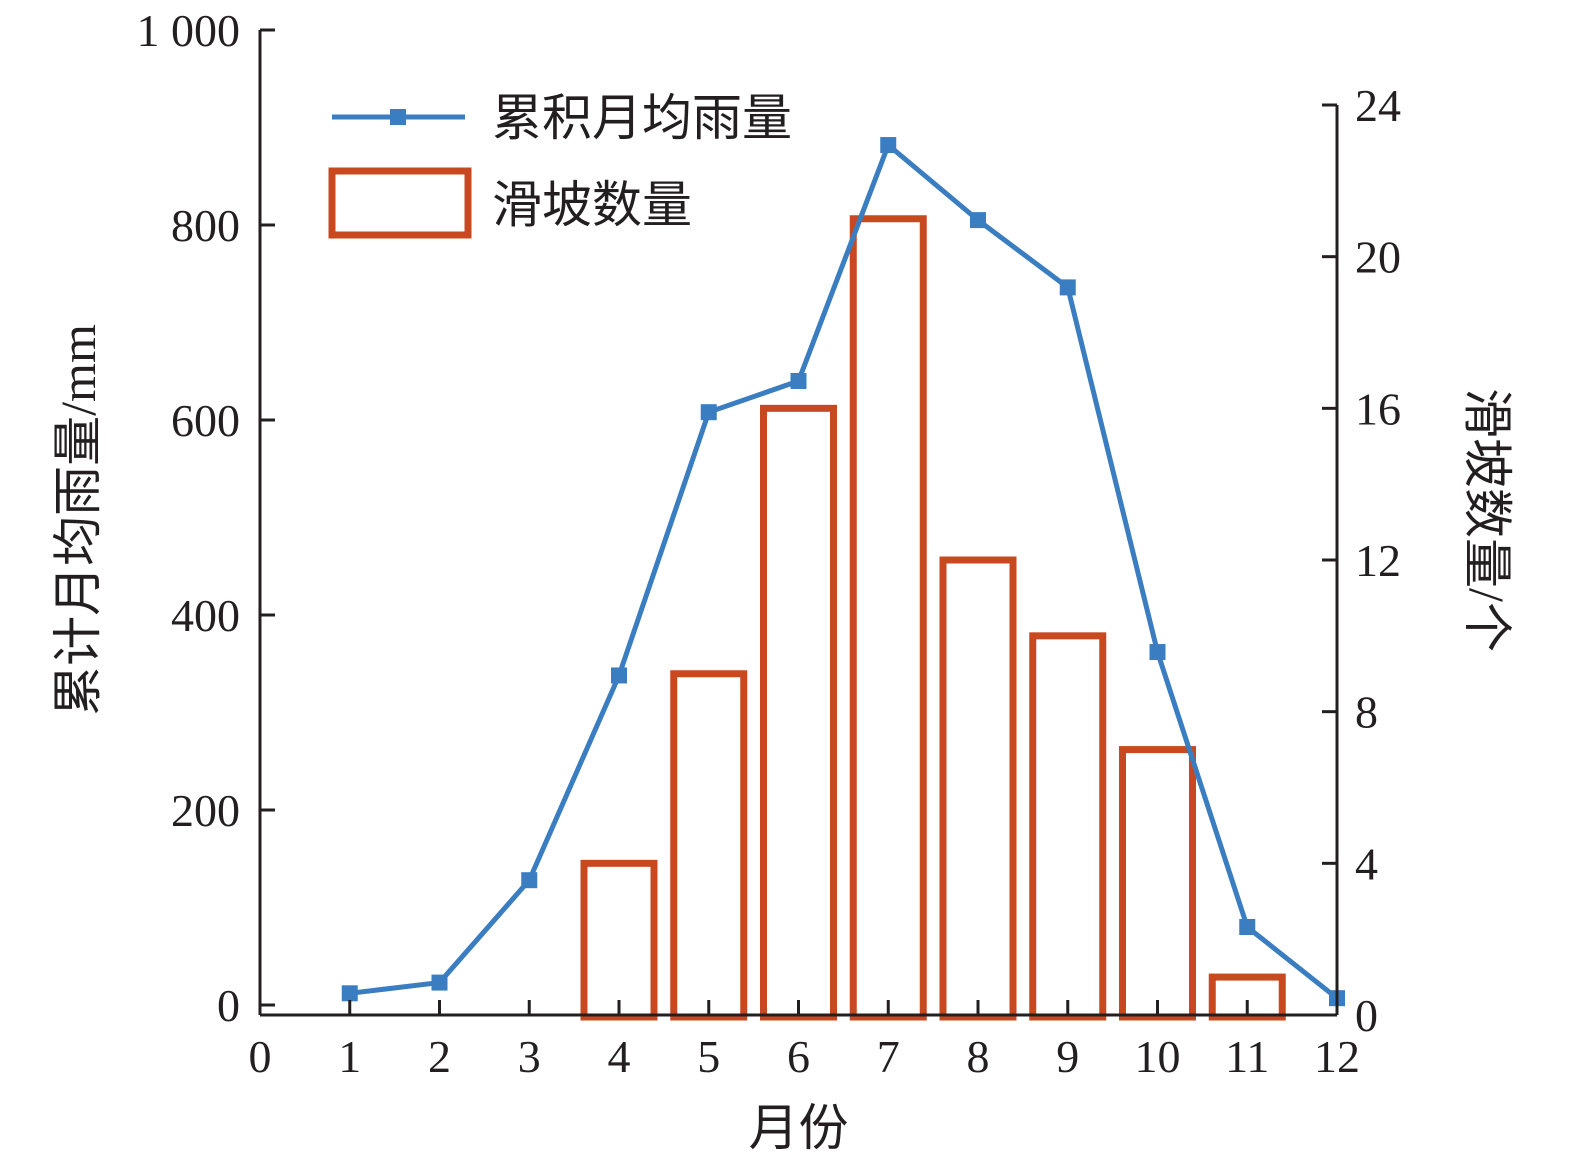 Image resolution: width=1575 pixels, height=1168 pixels. I want to click on x-tick-label-5: 5, so click(708, 1056).